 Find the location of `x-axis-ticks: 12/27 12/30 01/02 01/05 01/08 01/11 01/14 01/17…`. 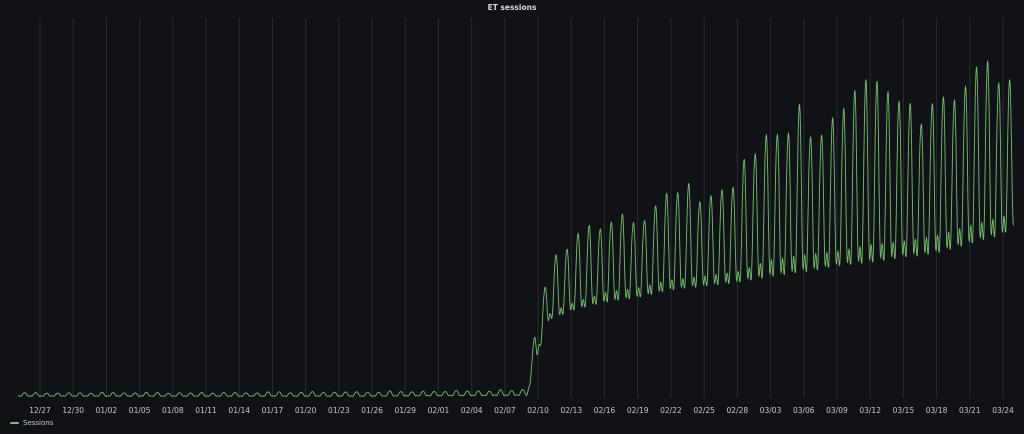

x-axis-ticks: 12/27 12/30 01/02 01/05 01/08 01/11 01/14 01/17… is located at coordinates (521, 410).